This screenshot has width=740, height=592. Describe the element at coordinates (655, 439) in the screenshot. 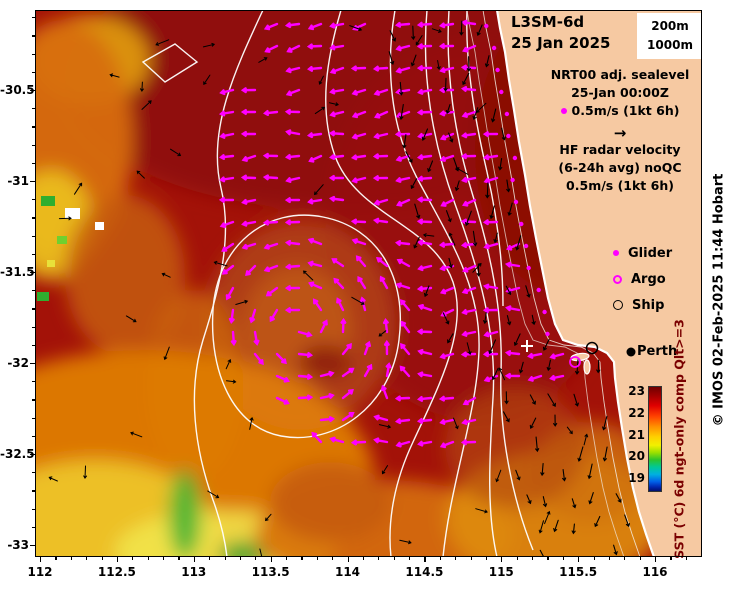

I see `colorbar-gradient-bar` at that location.